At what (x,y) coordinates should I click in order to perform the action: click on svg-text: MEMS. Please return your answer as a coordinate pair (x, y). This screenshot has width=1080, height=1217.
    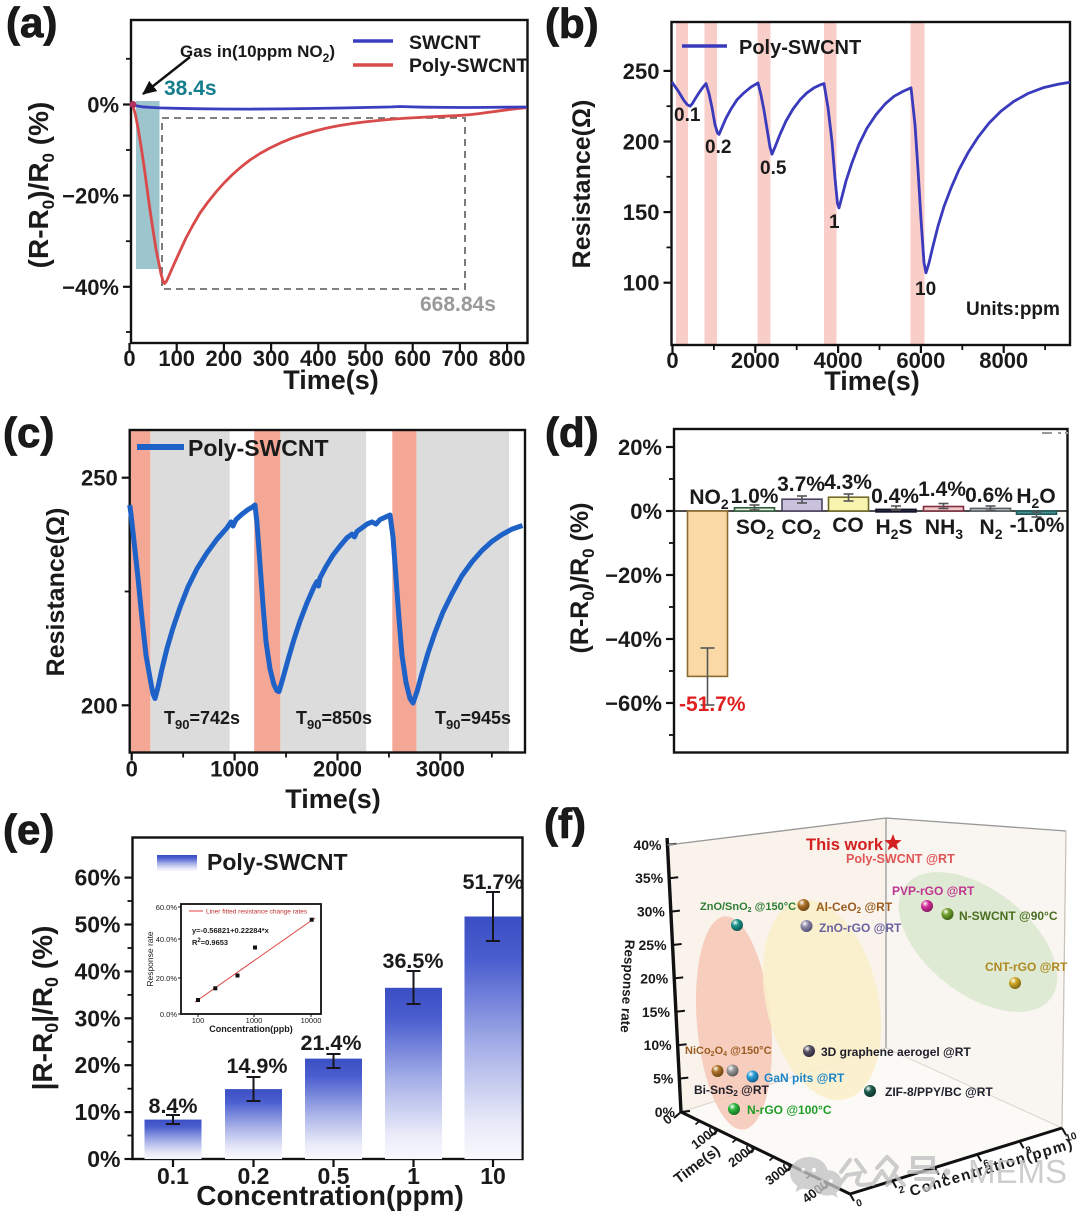
    Looking at the image, I should click on (1017, 1171).